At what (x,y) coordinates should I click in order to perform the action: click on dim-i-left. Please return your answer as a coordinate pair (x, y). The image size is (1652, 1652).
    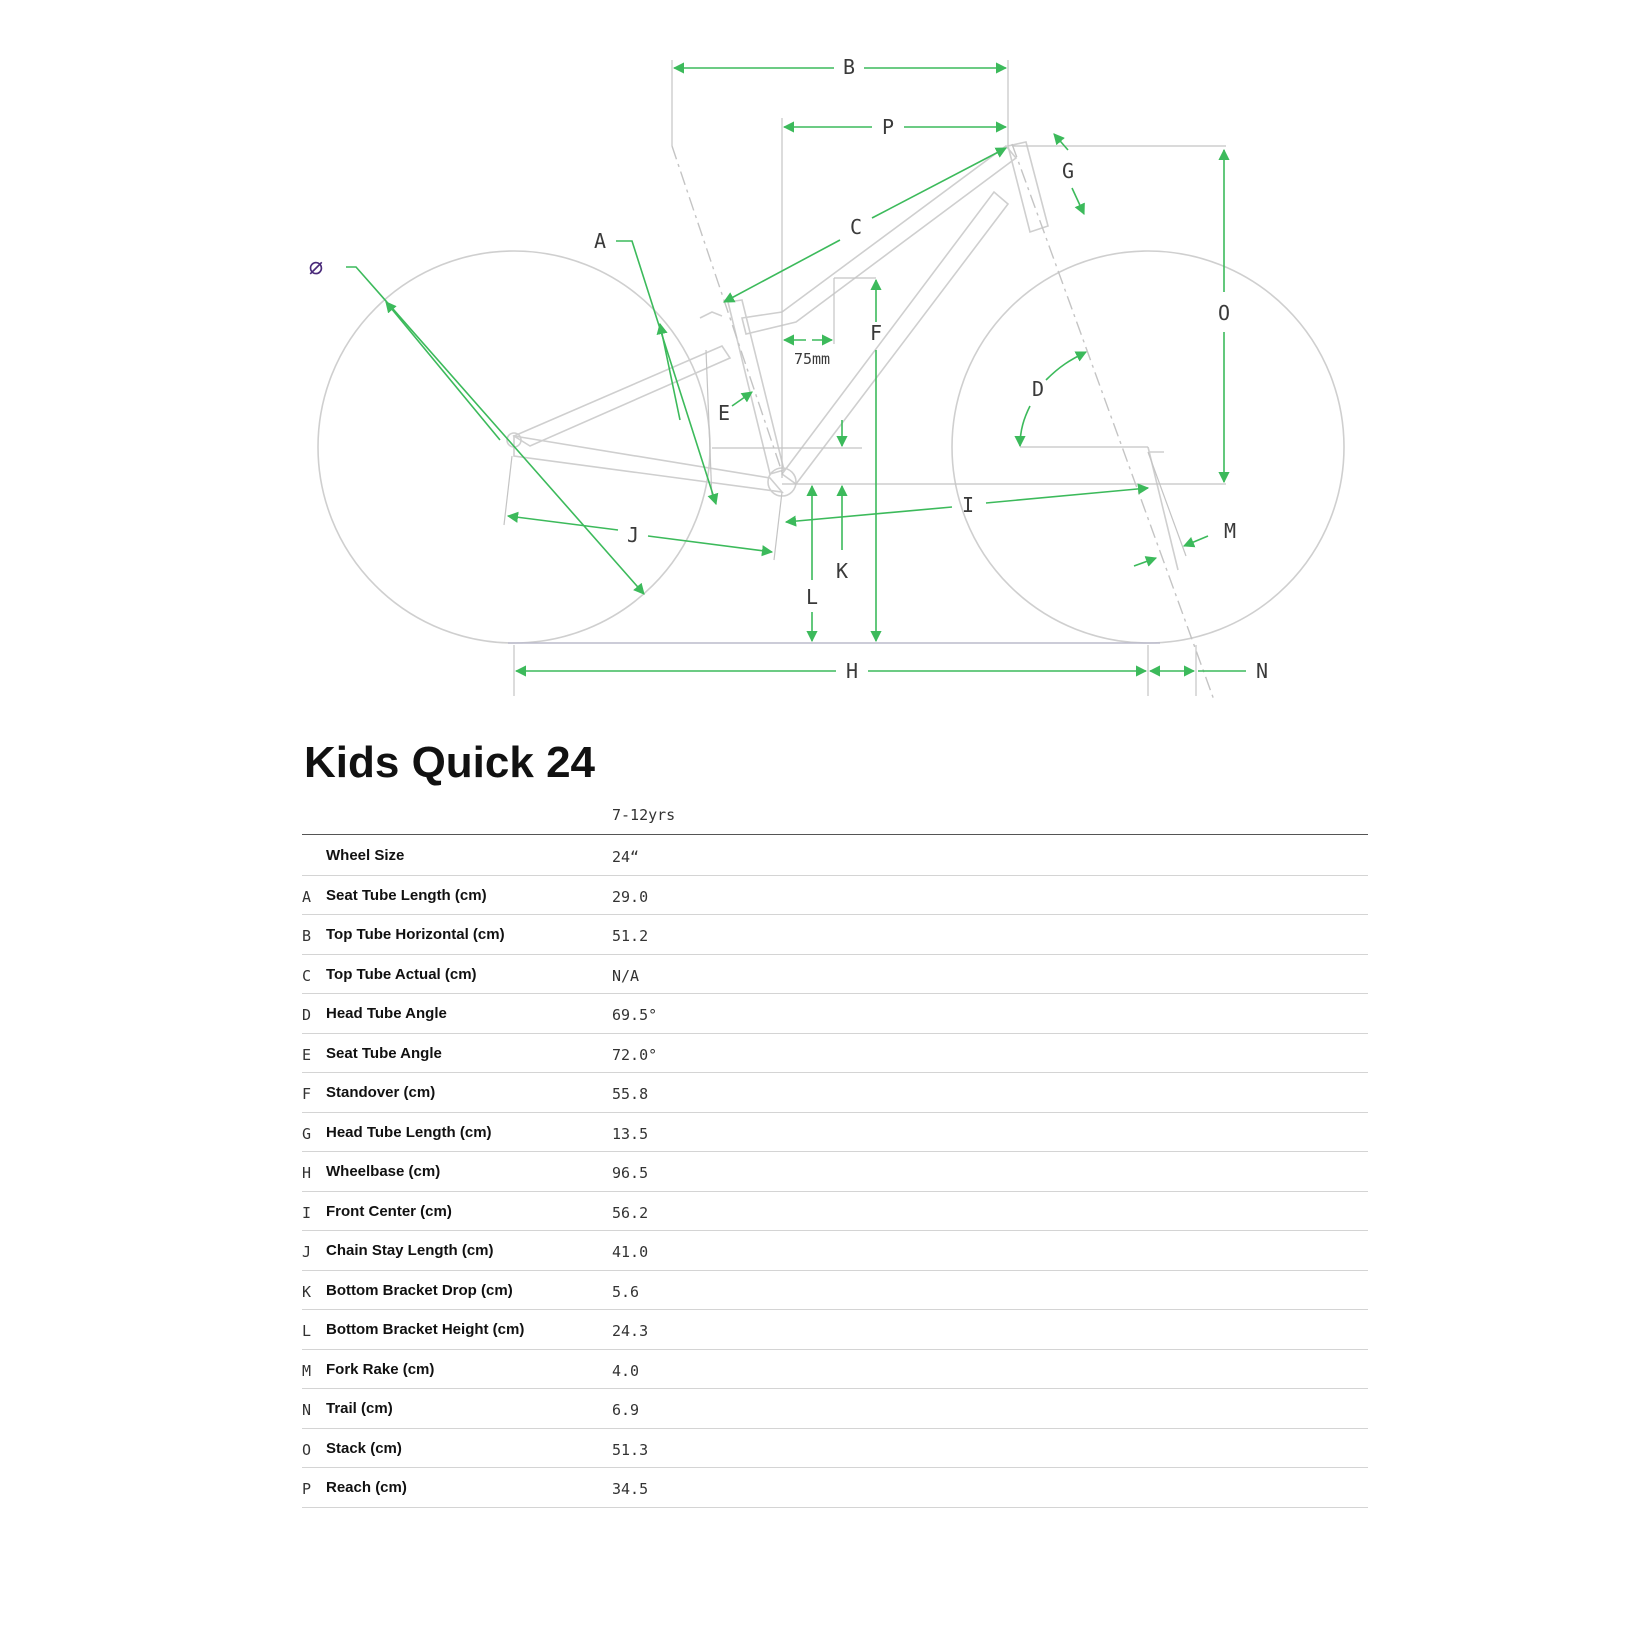
    Looking at the image, I should click on (868, 516).